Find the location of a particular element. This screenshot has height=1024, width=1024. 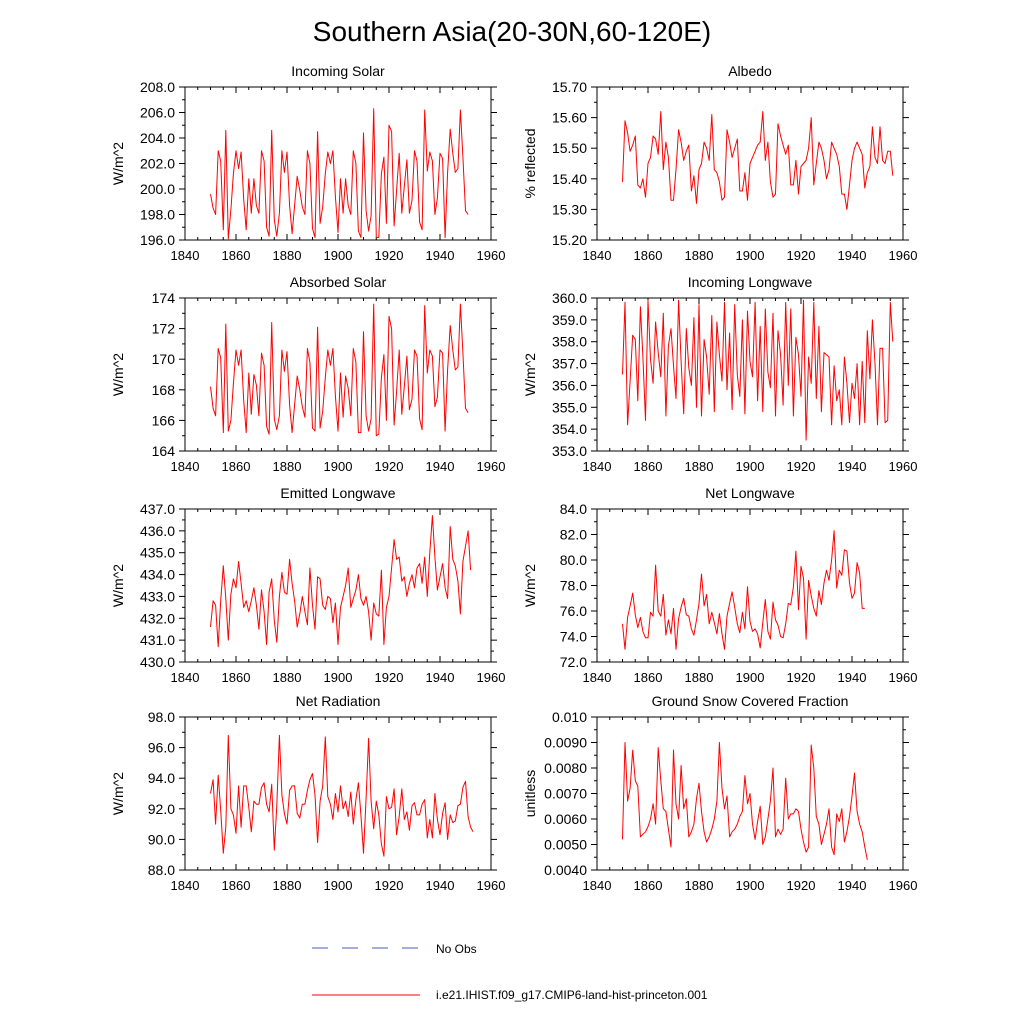

y-tick-label: 78.0 is located at coordinates (573, 586).